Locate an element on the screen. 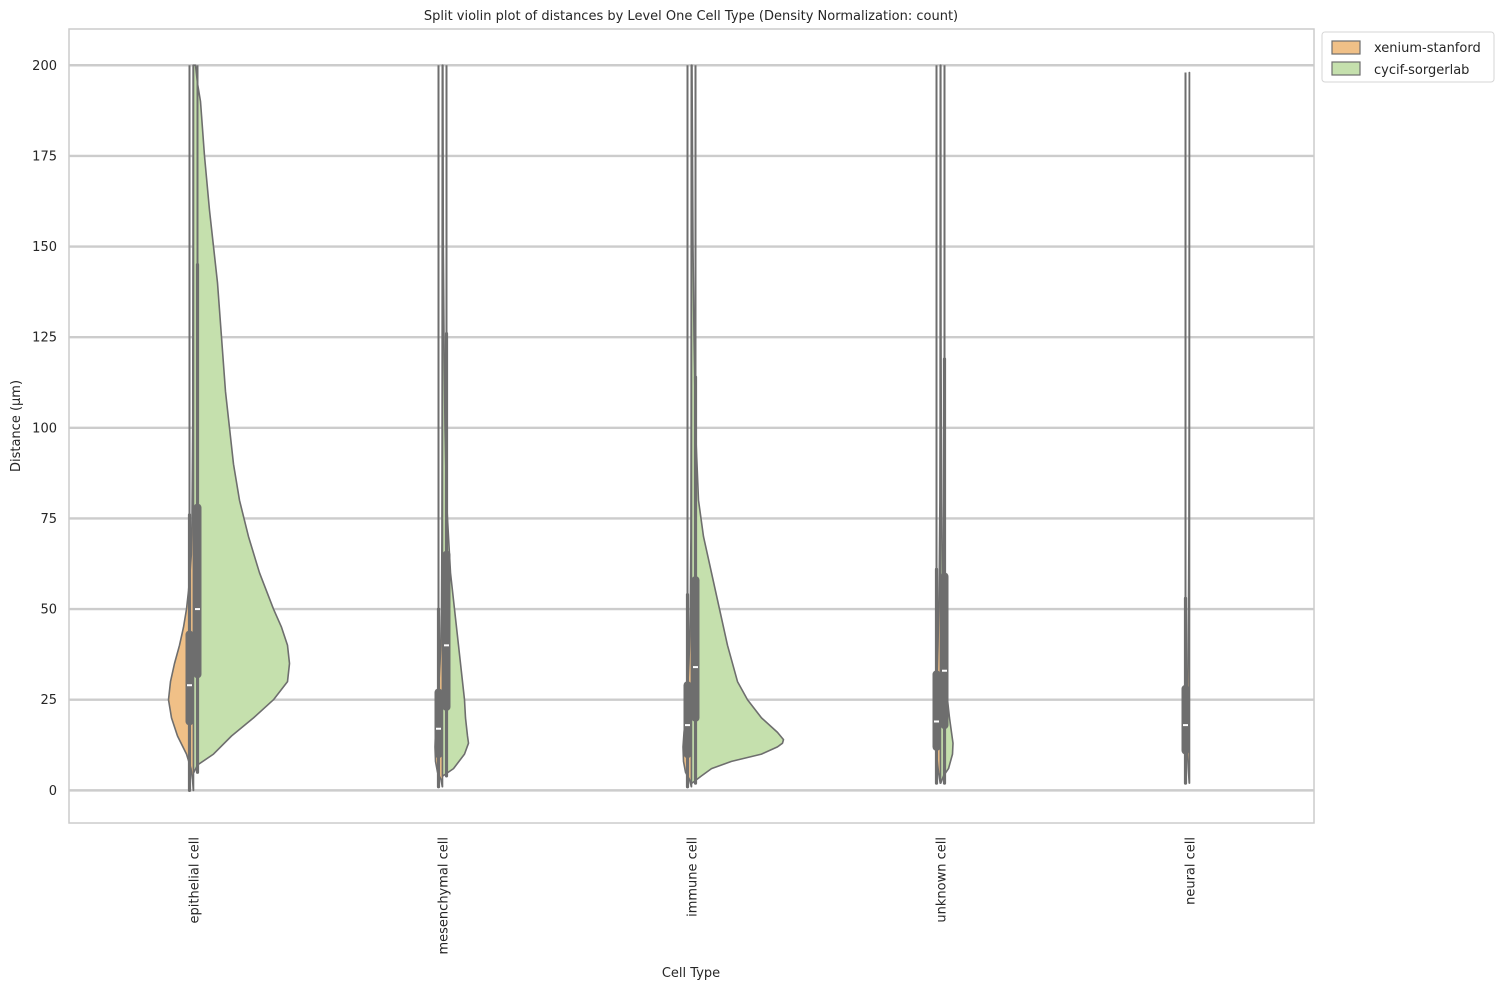 This screenshot has width=1503, height=995. x-tick-label-unknown-cell: unknown cell is located at coordinates (942, 880).